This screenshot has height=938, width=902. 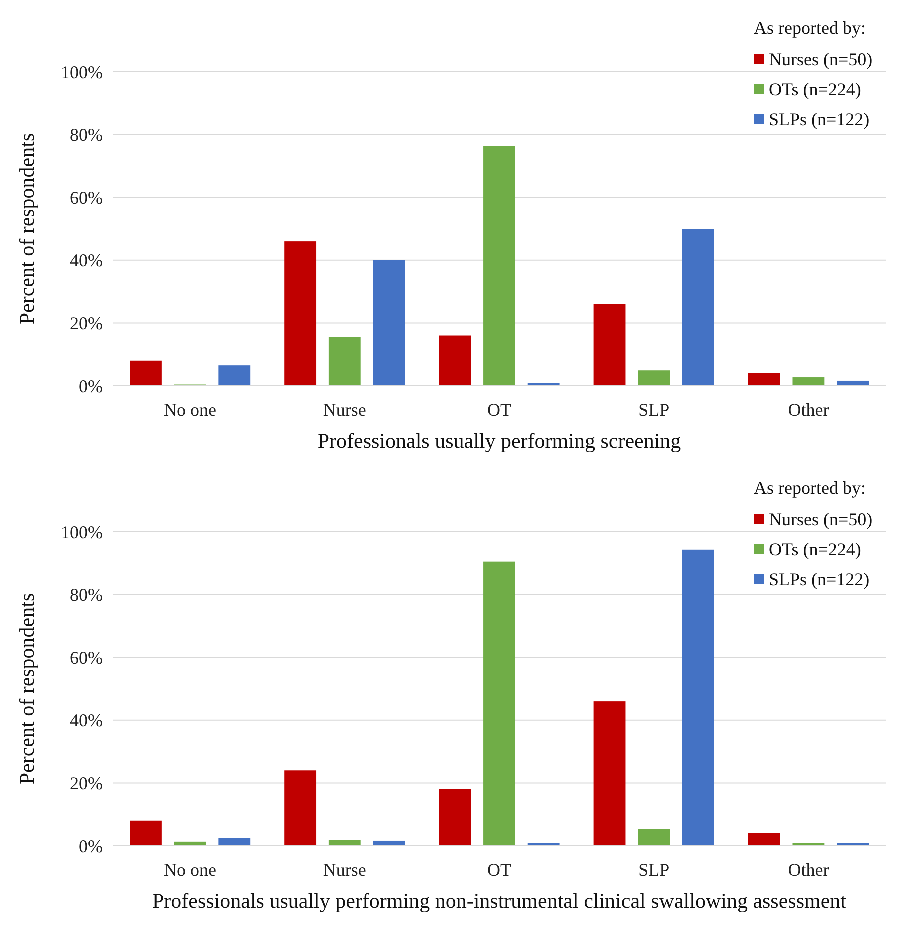 I want to click on x-axis-title: Professionals usually performing non-instrumental clinical swallowing assessment, so click(x=499, y=901).